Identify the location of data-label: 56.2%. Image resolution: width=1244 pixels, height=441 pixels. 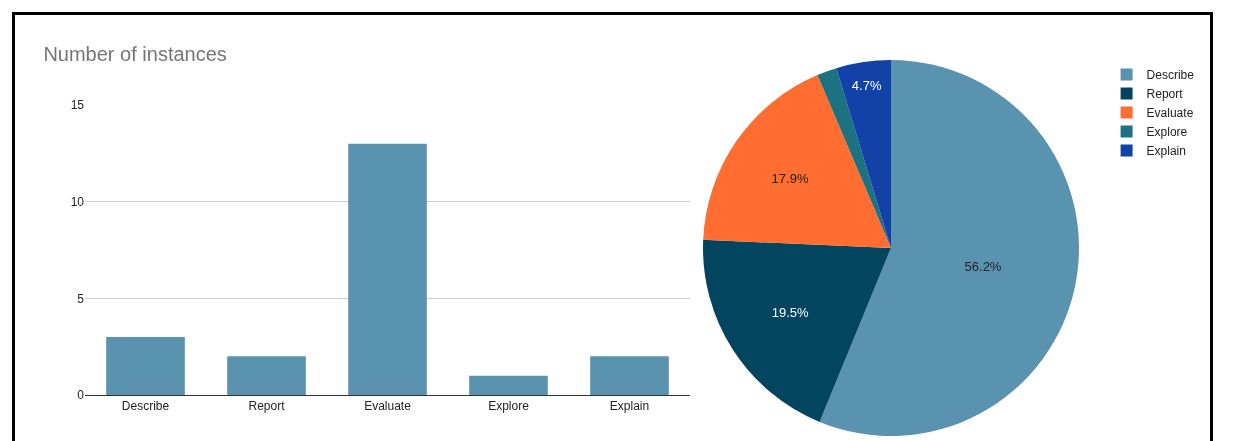
(983, 266).